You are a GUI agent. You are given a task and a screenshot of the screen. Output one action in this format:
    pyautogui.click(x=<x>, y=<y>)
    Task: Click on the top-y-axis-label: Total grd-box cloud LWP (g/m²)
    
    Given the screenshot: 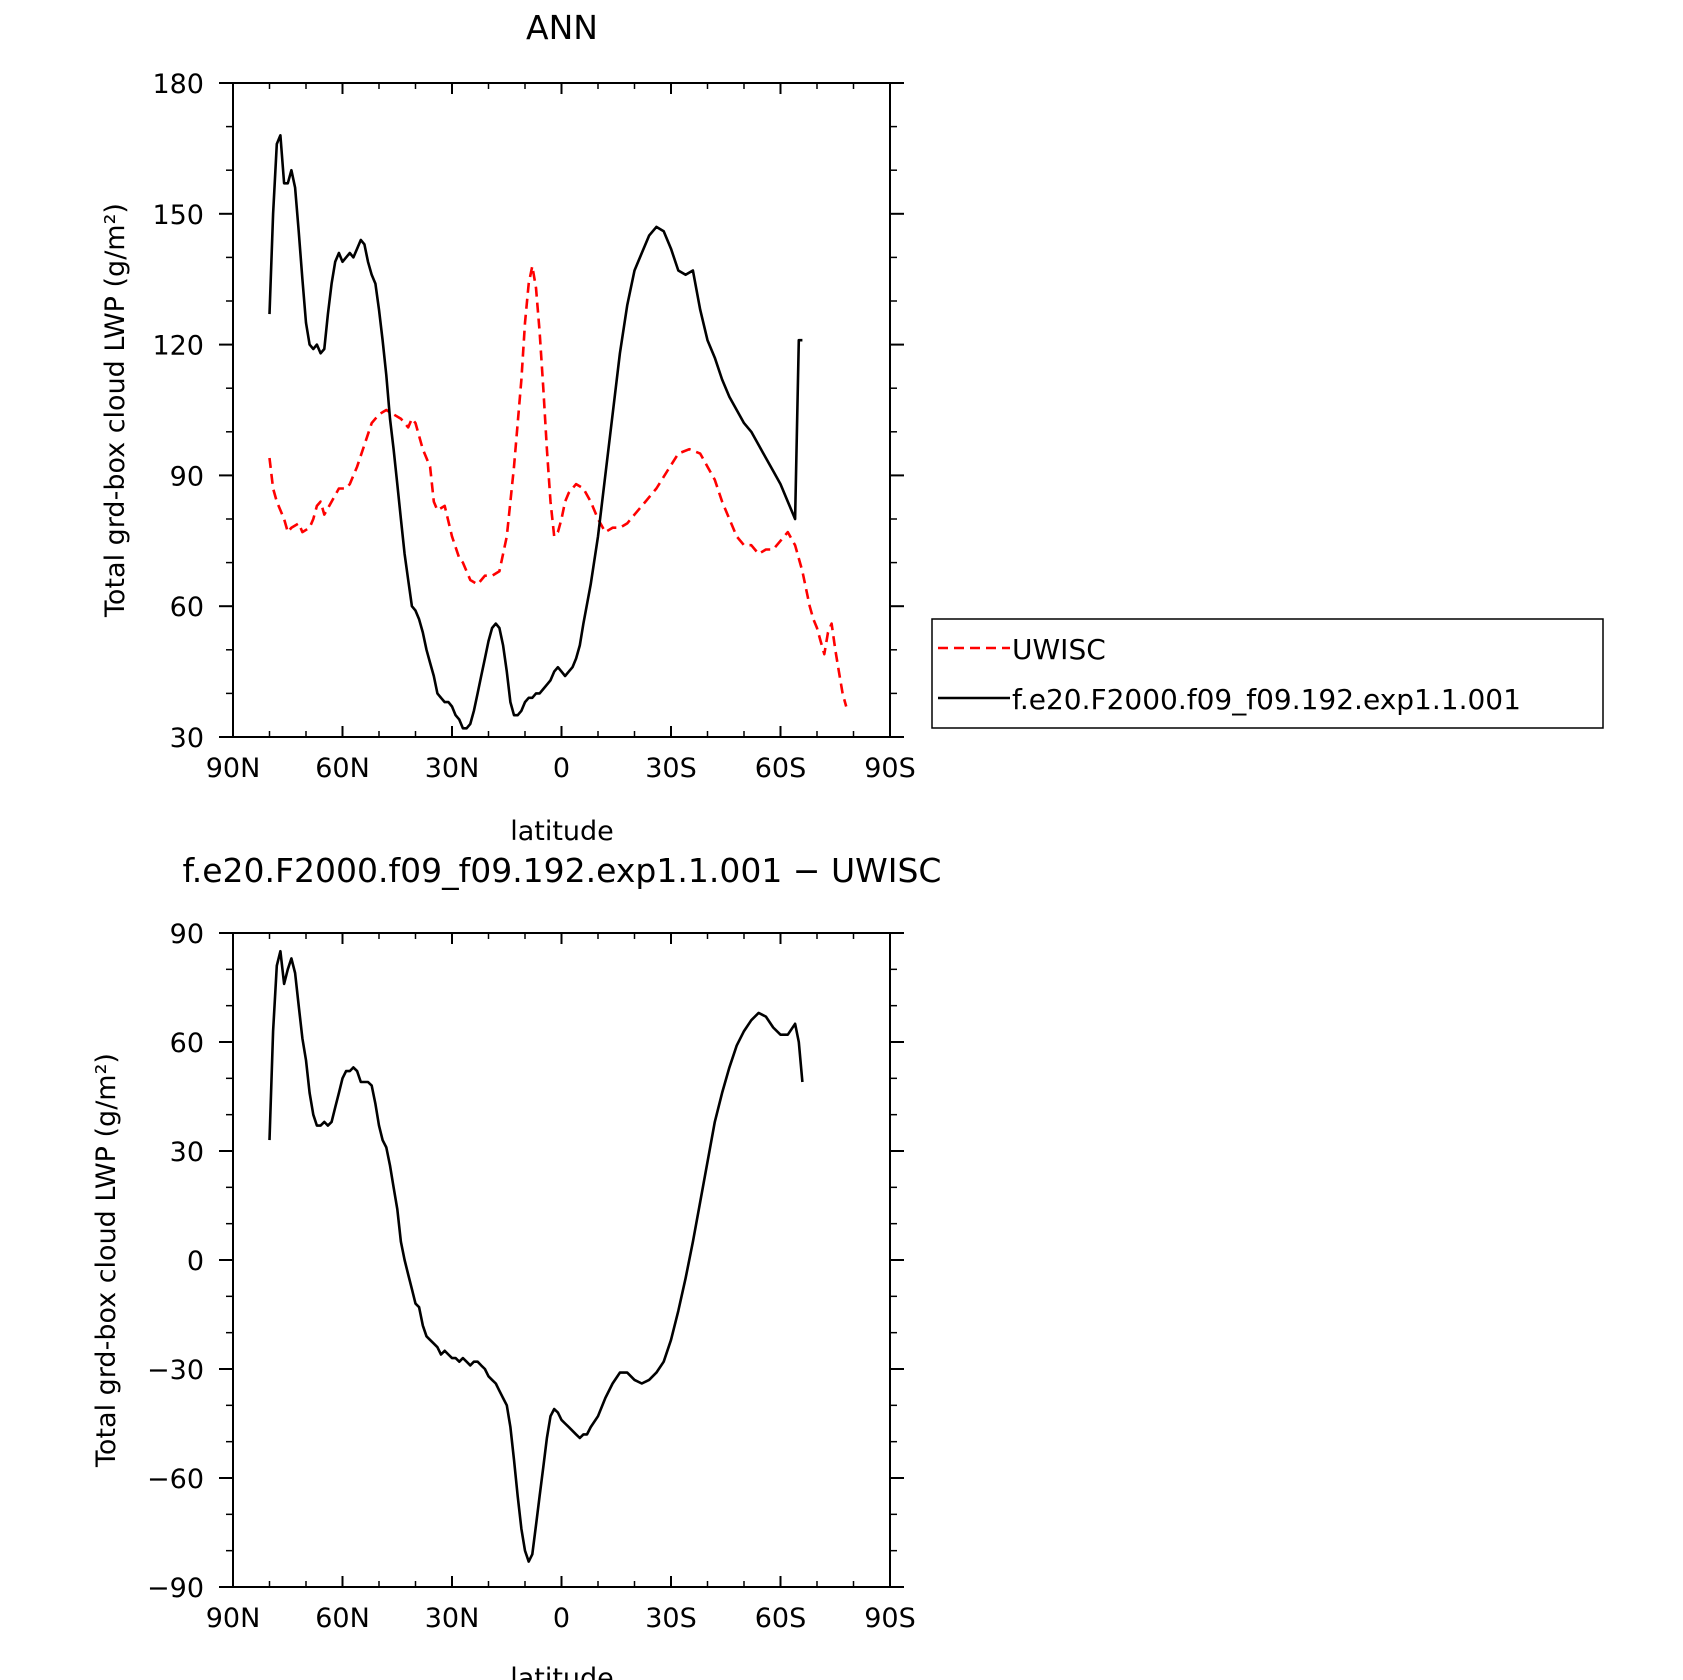 What is the action you would take?
    pyautogui.click(x=115, y=410)
    